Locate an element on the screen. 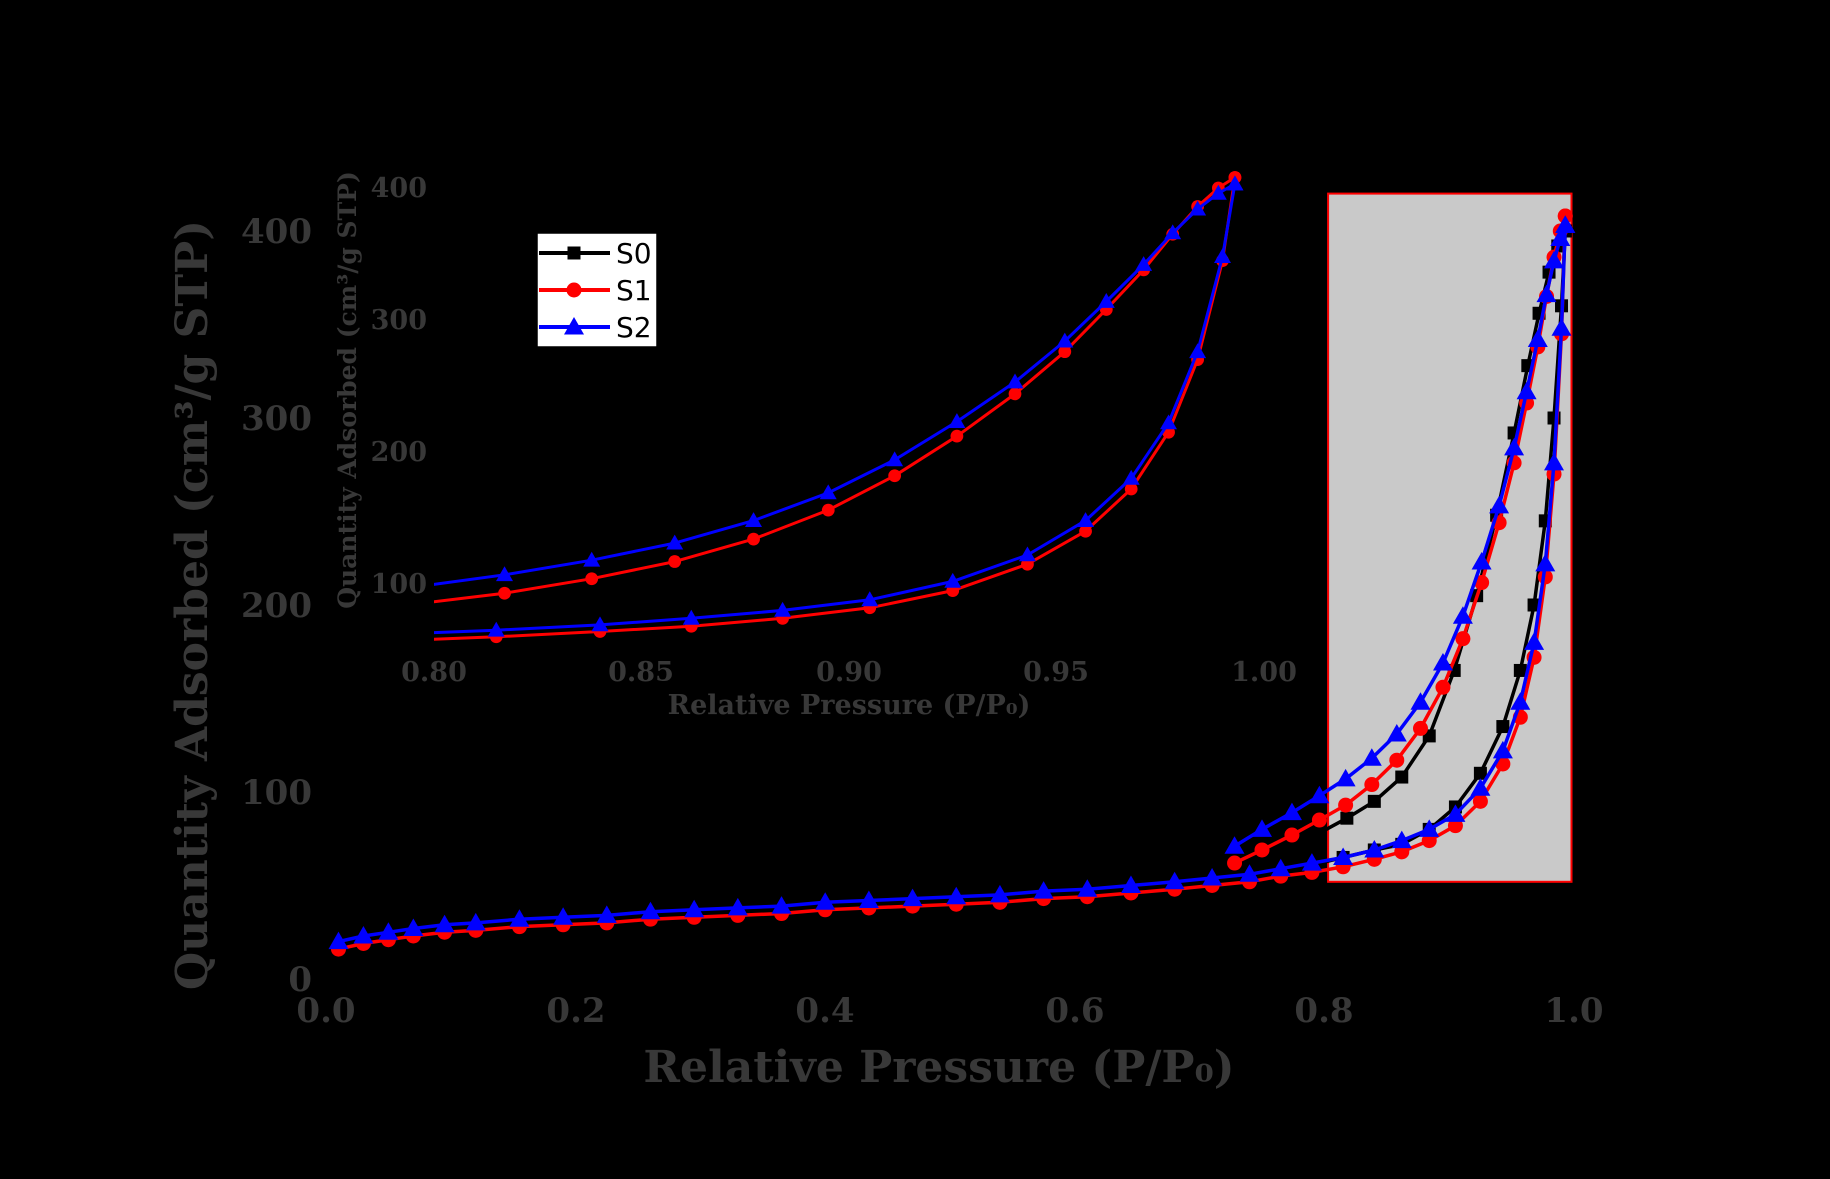 The height and width of the screenshot is (1179, 1830). legend-label-s0: S0 is located at coordinates (634, 253).